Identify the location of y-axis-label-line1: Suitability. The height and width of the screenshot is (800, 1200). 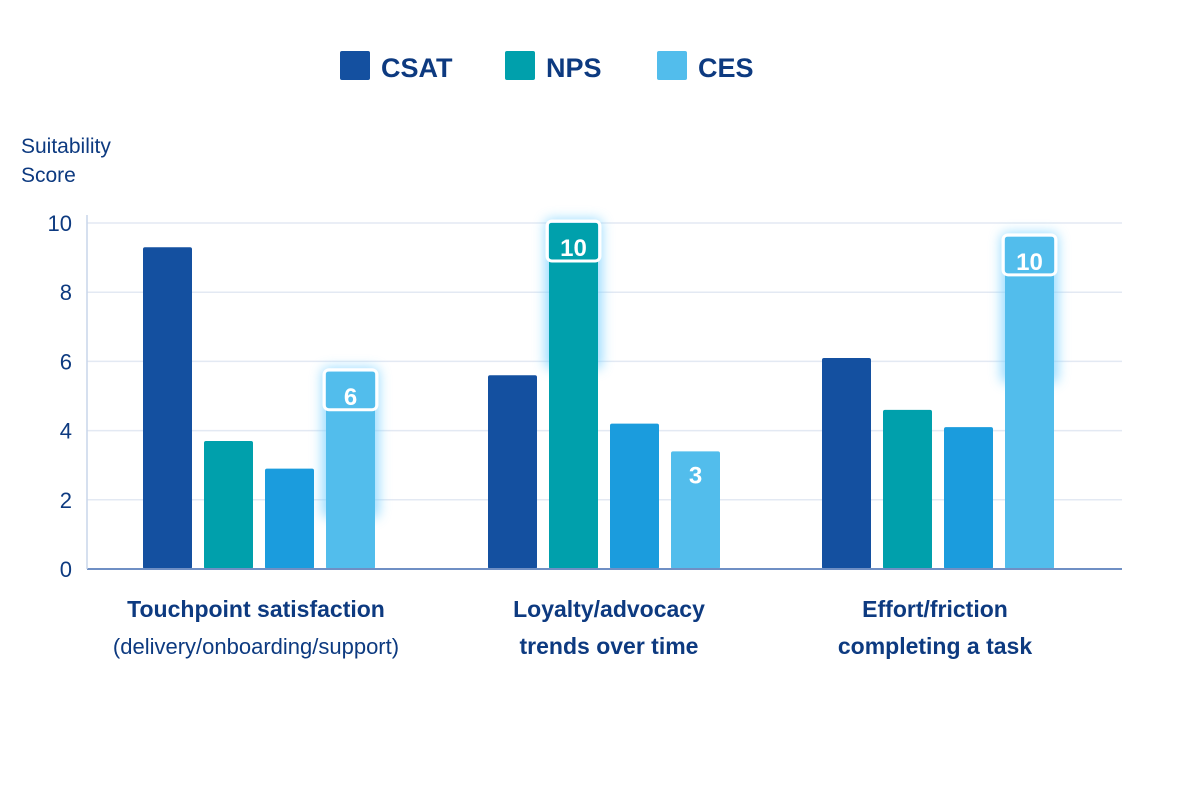
(66, 146).